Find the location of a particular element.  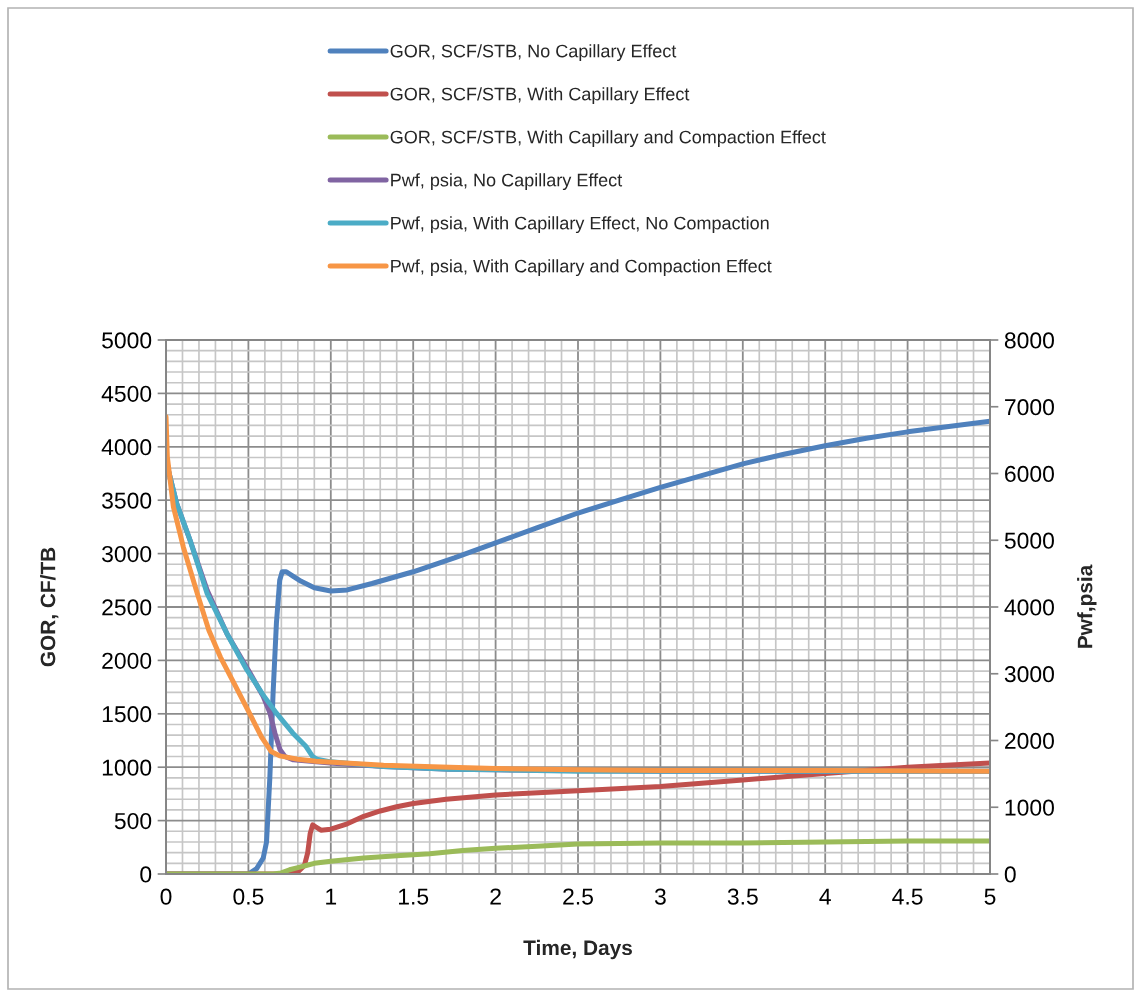

x-tick-label: 3.5 is located at coordinates (742, 896).